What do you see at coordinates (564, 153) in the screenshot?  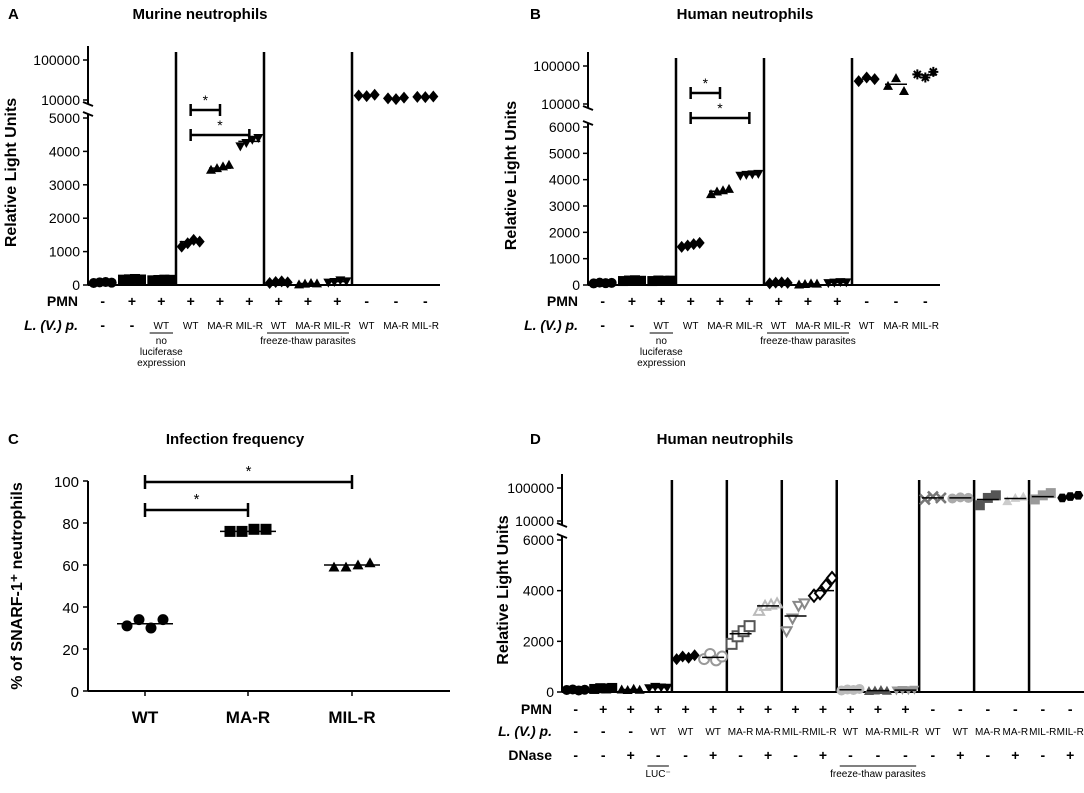 I see `y-tick-label: 5000` at bounding box center [564, 153].